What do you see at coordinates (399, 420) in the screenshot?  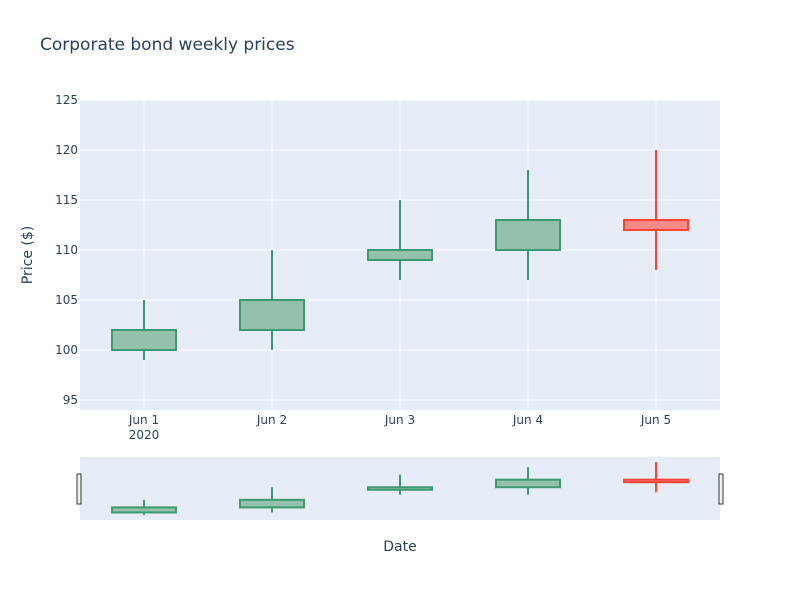 I see `x-tick-label: Jun 3` at bounding box center [399, 420].